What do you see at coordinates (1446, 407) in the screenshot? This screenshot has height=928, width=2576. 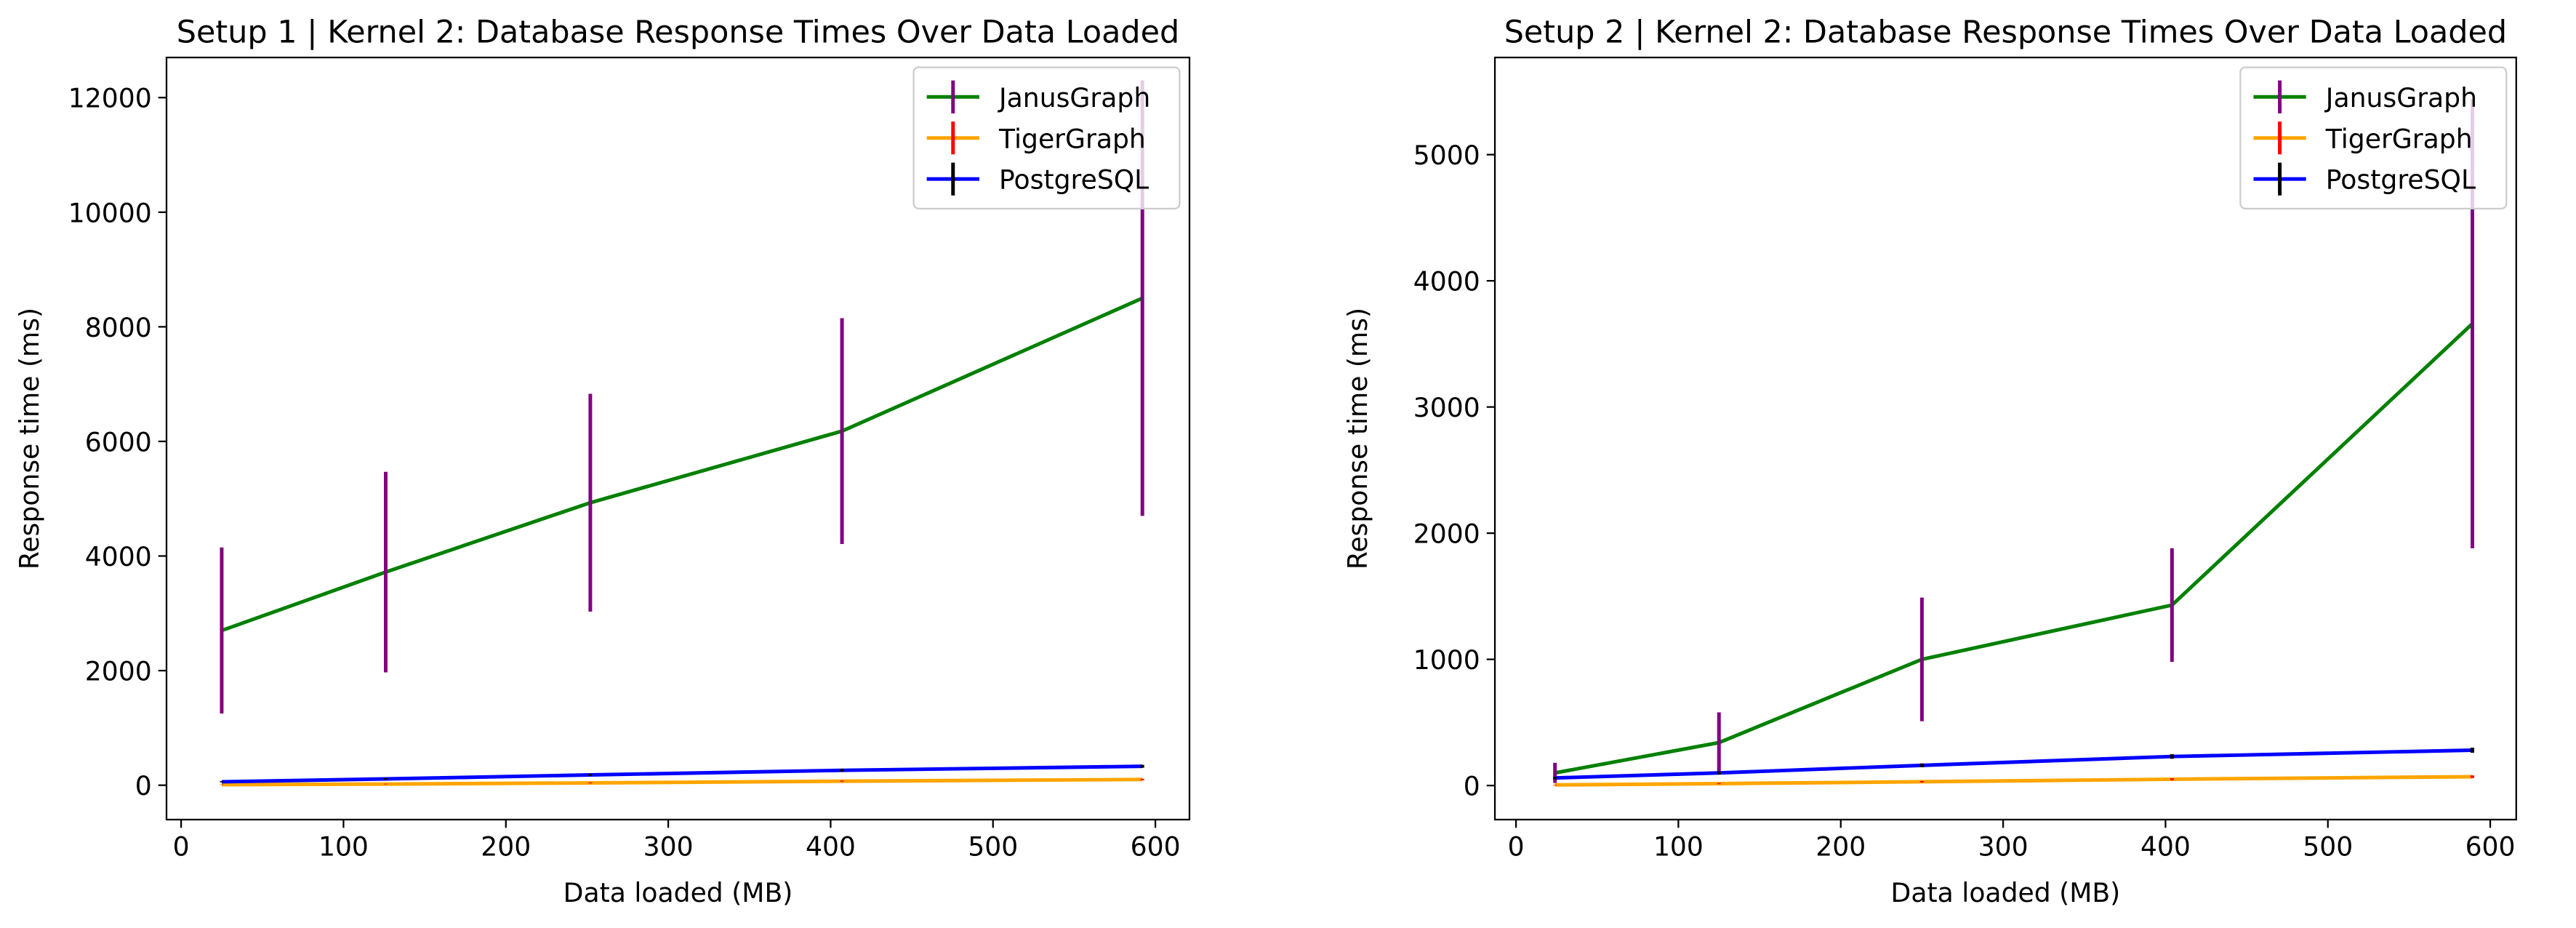 I see `y-tick-label: 3000` at bounding box center [1446, 407].